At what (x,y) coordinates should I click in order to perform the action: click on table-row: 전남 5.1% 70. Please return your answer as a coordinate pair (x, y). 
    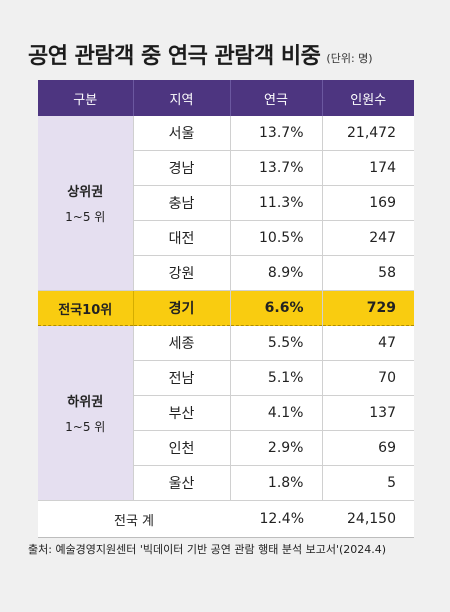
    Looking at the image, I should click on (226, 378).